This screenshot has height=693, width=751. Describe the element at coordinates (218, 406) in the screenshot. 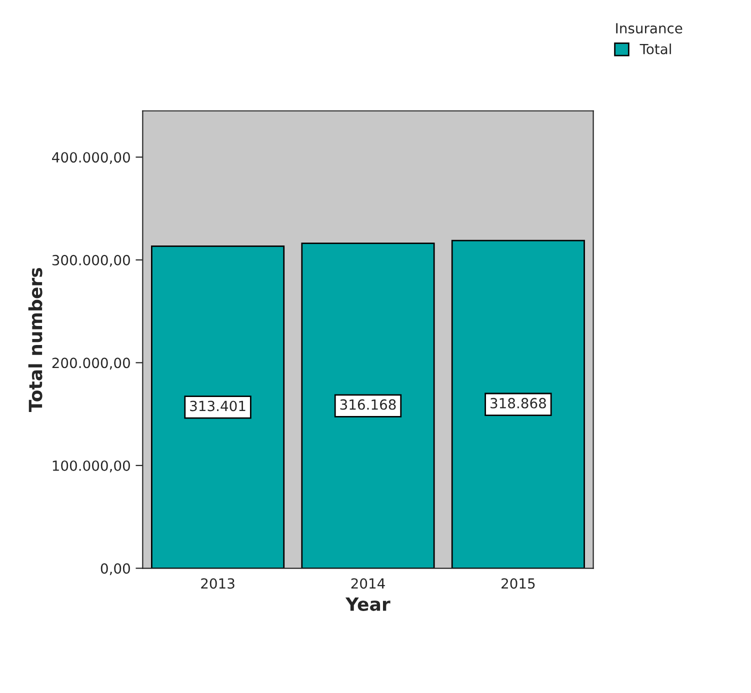

I see `data-label: 313.401` at that location.